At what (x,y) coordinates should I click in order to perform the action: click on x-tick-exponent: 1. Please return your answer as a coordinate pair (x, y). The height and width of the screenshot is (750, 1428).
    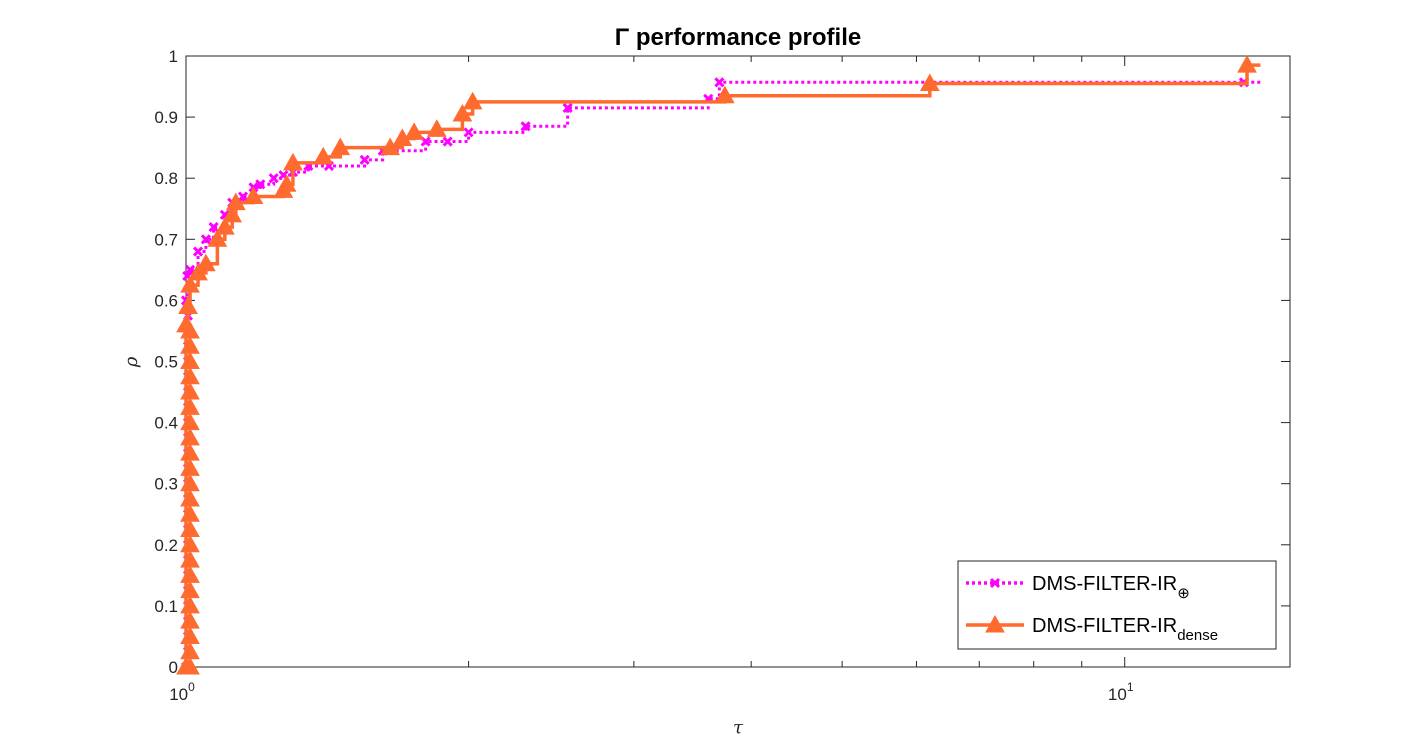
    Looking at the image, I should click on (1130, 687).